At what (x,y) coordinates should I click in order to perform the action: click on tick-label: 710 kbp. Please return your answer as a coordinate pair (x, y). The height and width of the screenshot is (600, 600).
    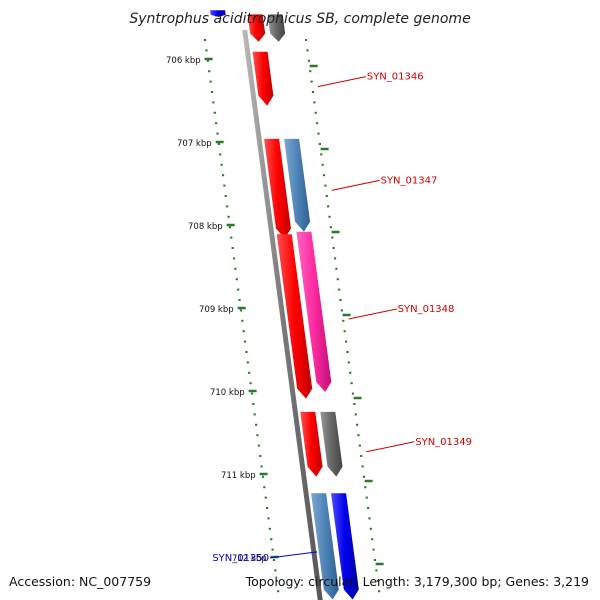
    Looking at the image, I should click on (227, 393).